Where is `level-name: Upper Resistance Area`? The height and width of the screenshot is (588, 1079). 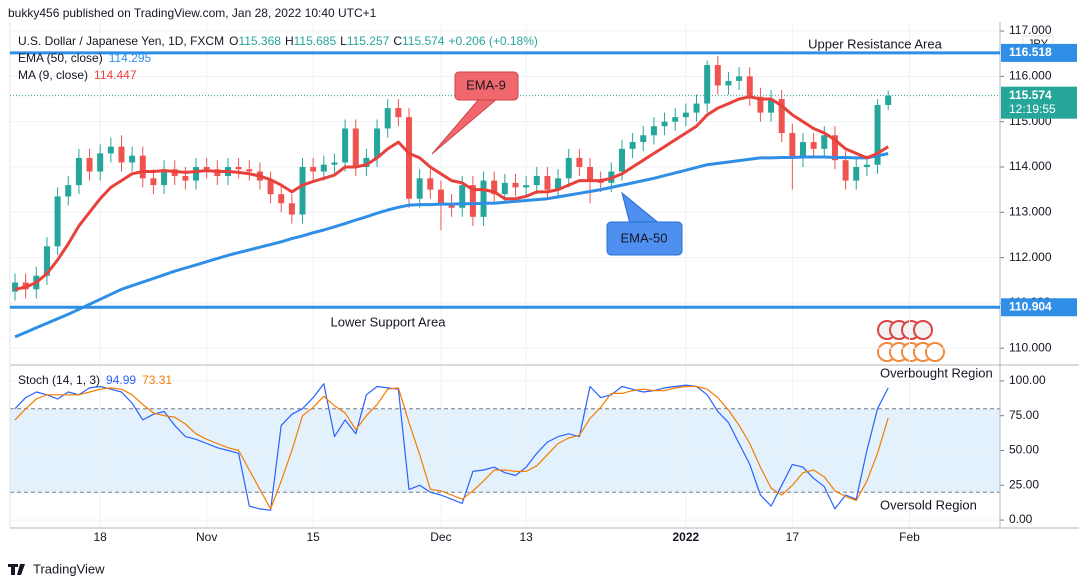
level-name: Upper Resistance Area is located at coordinates (875, 43).